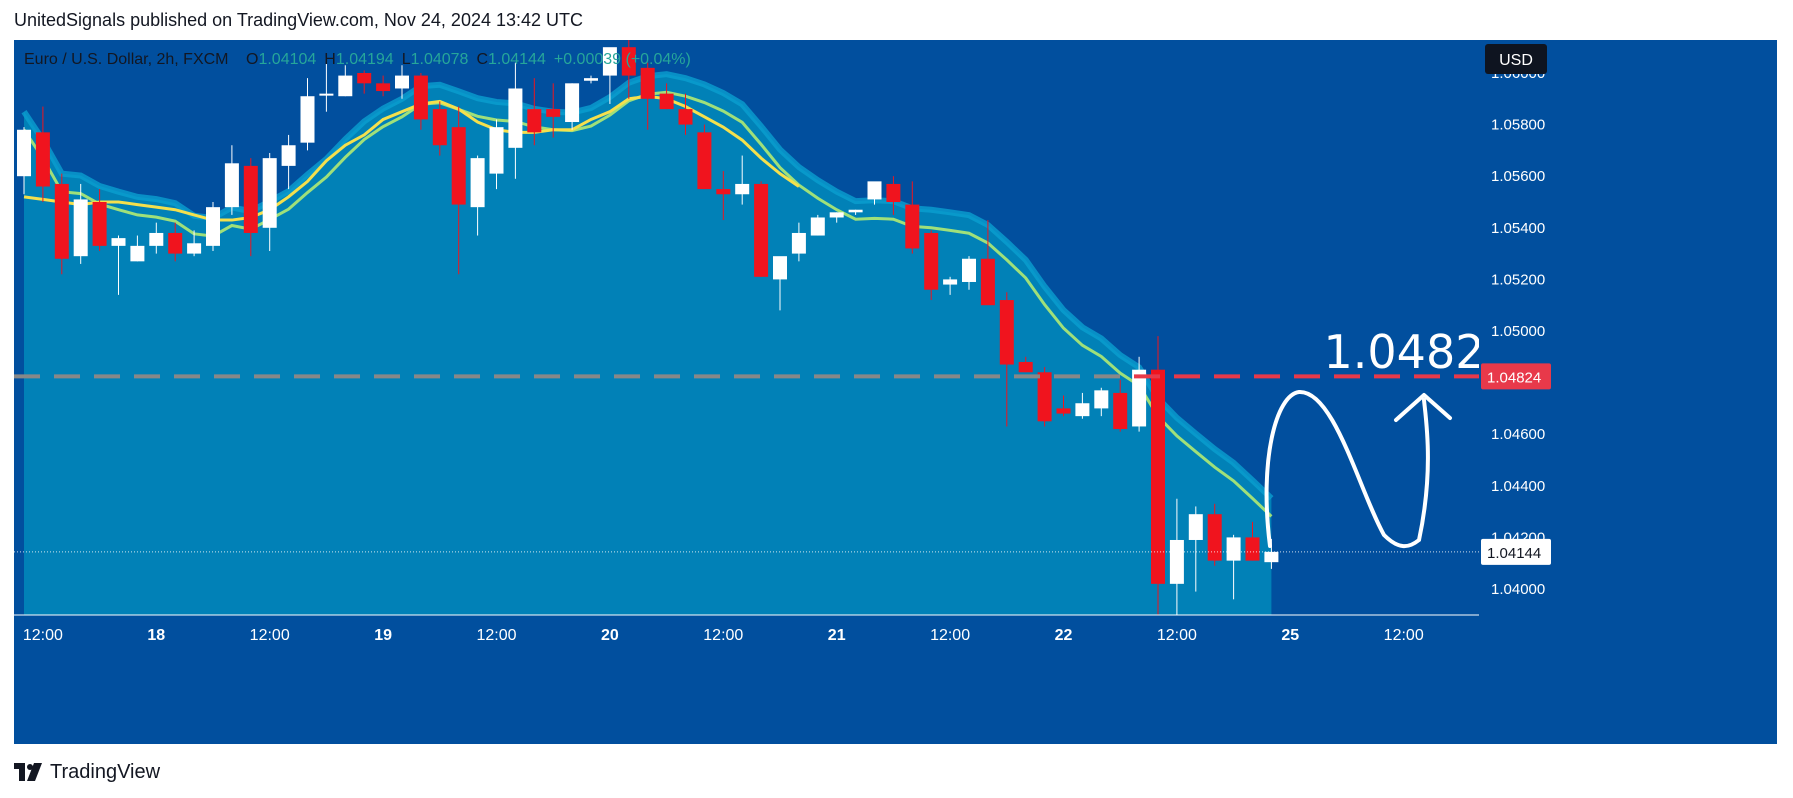  I want to click on y-tick-label: 1.05200, so click(1518, 279).